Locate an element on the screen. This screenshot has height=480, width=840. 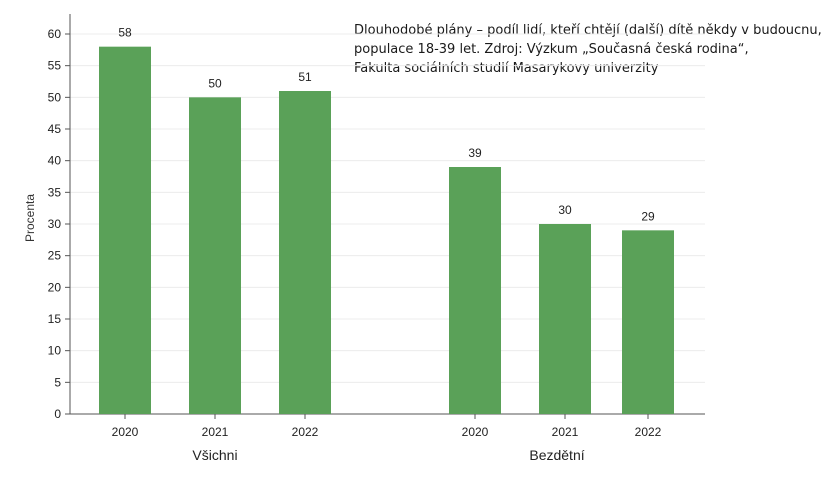
group-label: Všichni is located at coordinates (214, 455).